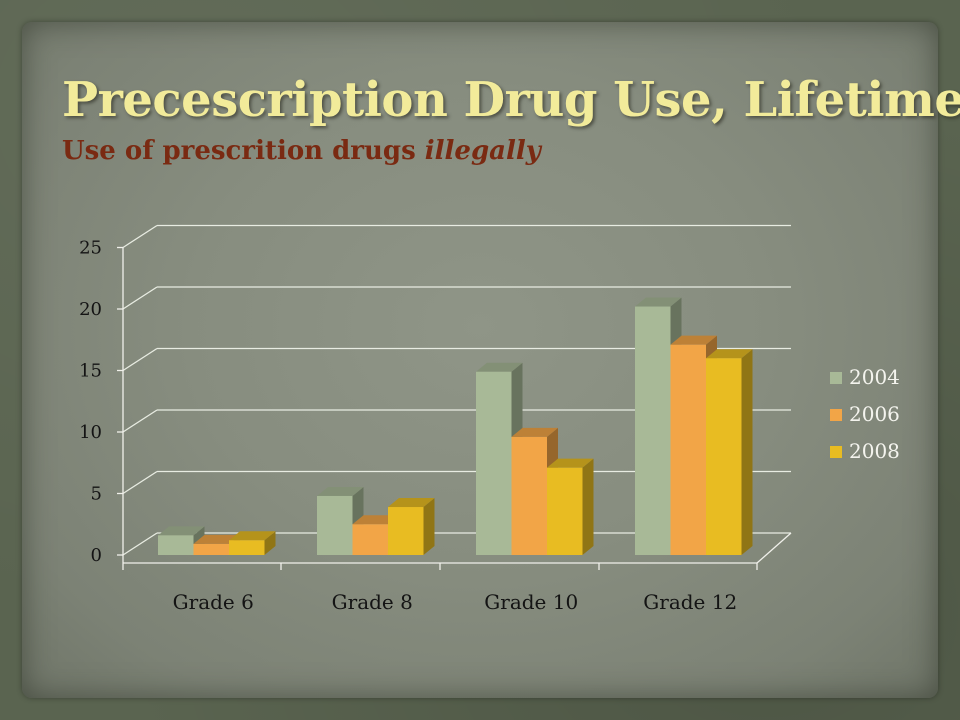  Describe the element at coordinates (90, 371) in the screenshot. I see `y-tick-label: 15` at that location.